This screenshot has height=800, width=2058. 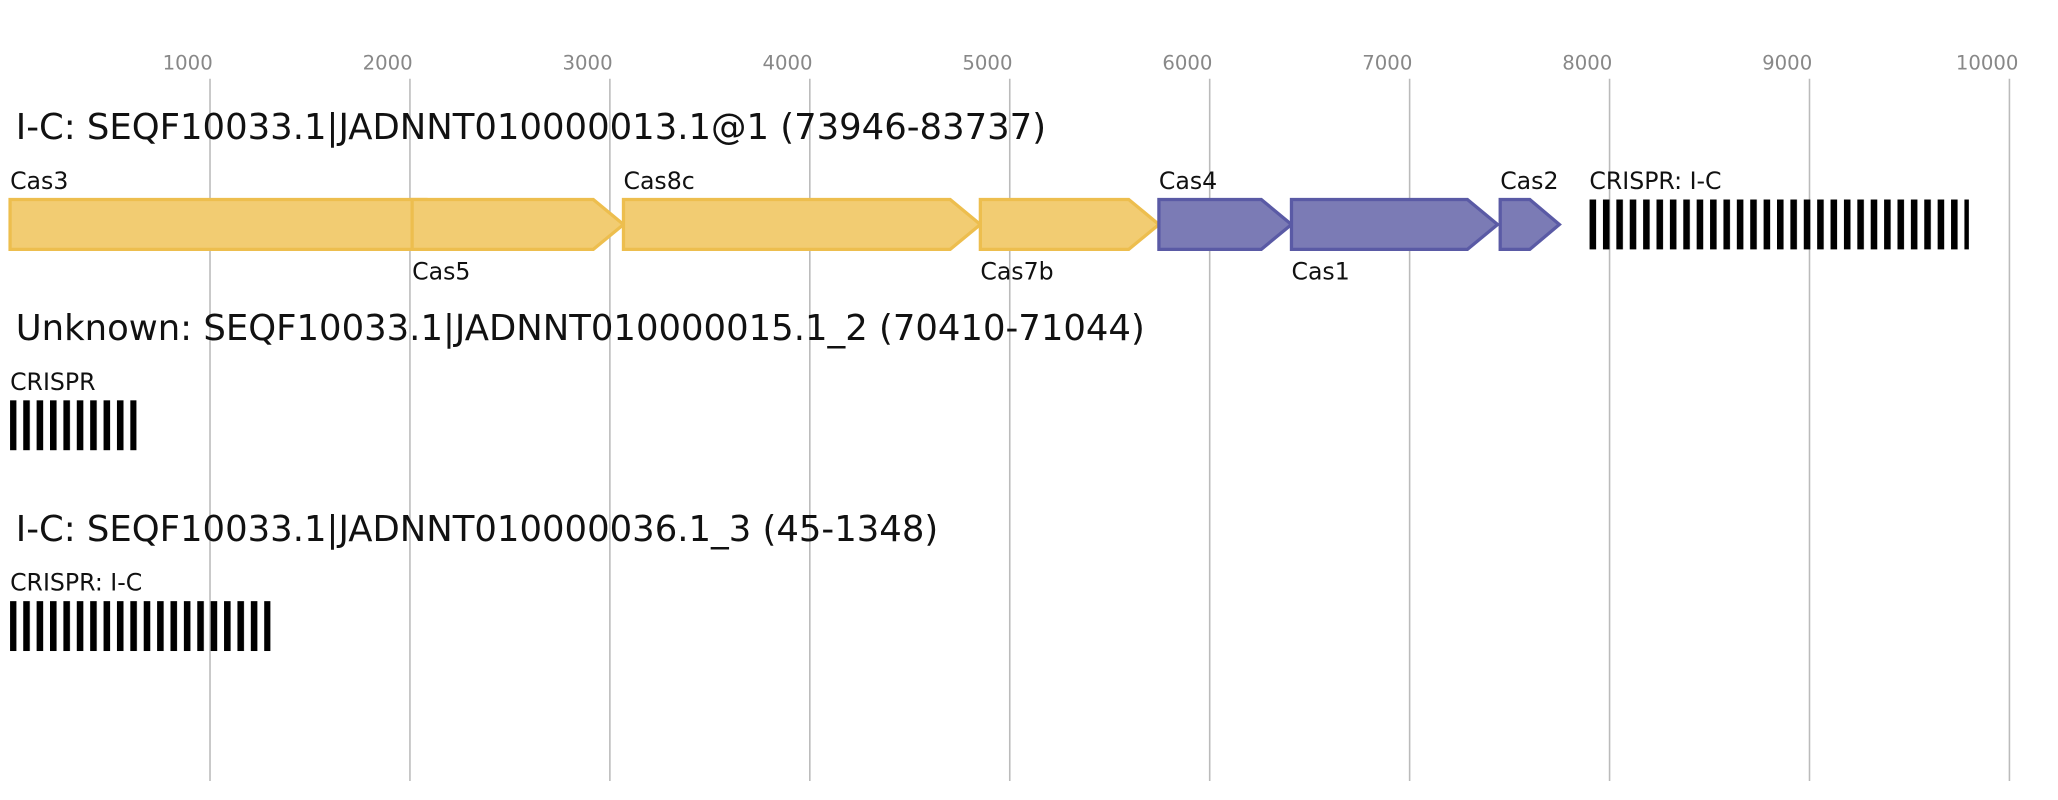 What do you see at coordinates (441, 272) in the screenshot?
I see `feature-label: Cas5` at bounding box center [441, 272].